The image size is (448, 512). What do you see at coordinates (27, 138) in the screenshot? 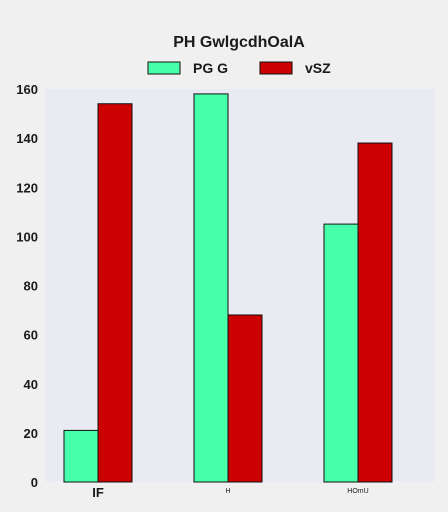
I see `y-tick-label: 140` at bounding box center [27, 138].